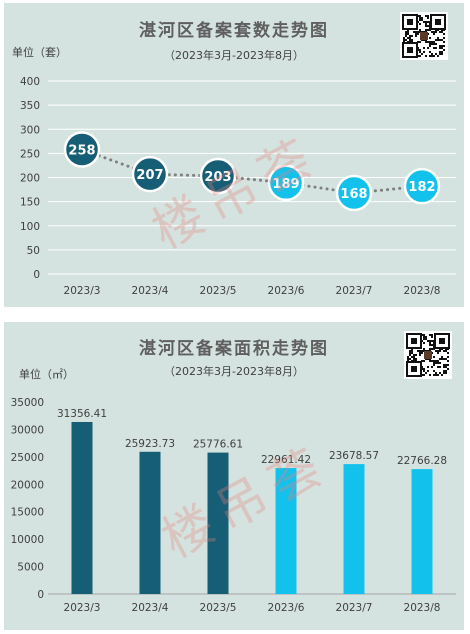 The height and width of the screenshot is (634, 470). What do you see at coordinates (30, 203) in the screenshot?
I see `y-tick-label: 150` at bounding box center [30, 203].